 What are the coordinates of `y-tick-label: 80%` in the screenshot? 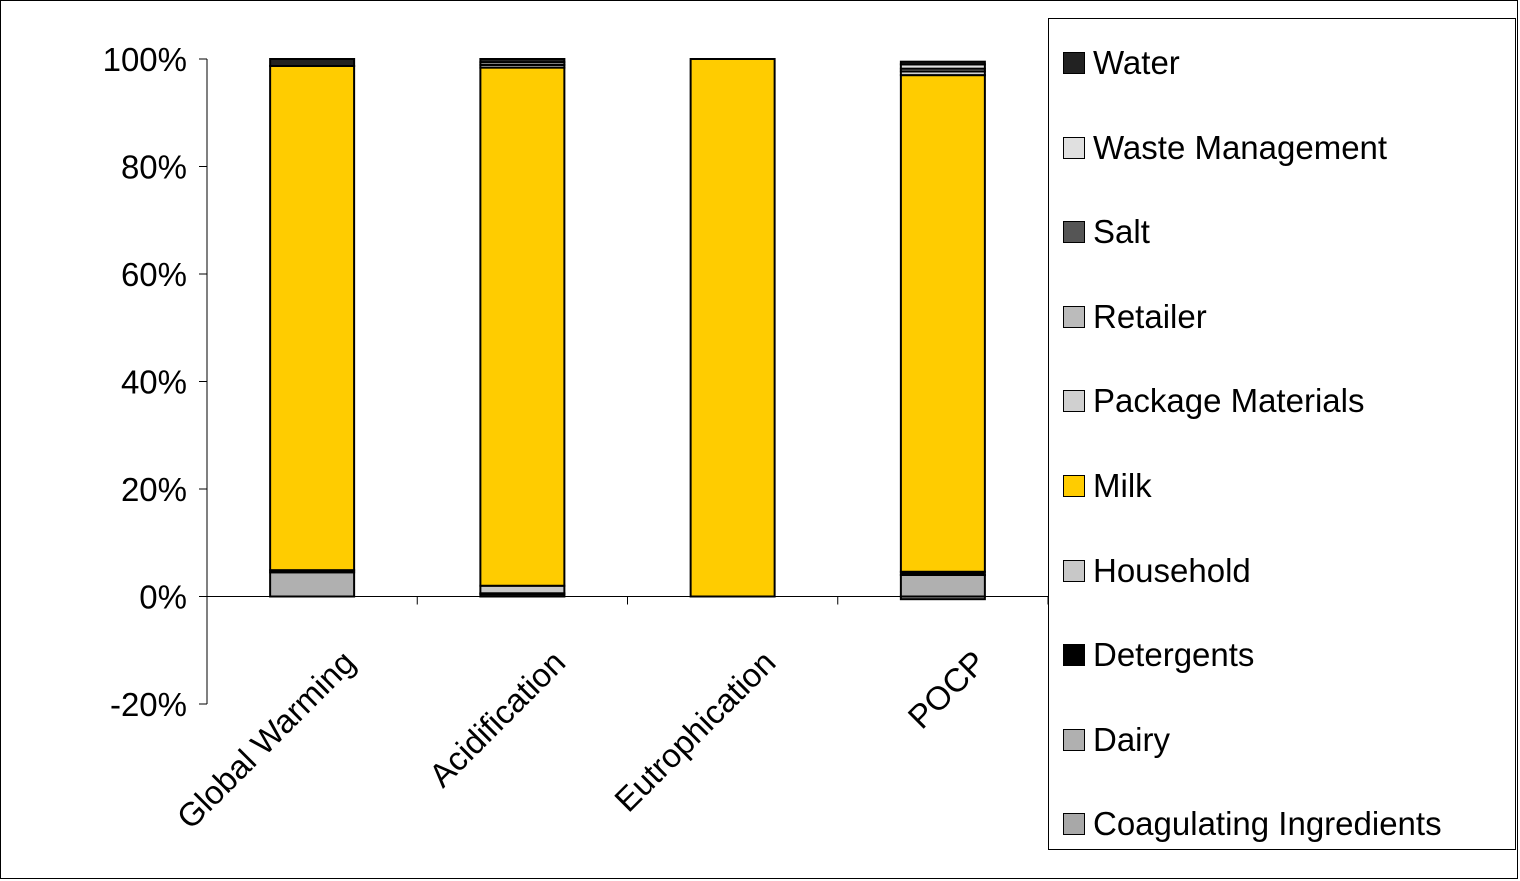 It's located at (154, 167).